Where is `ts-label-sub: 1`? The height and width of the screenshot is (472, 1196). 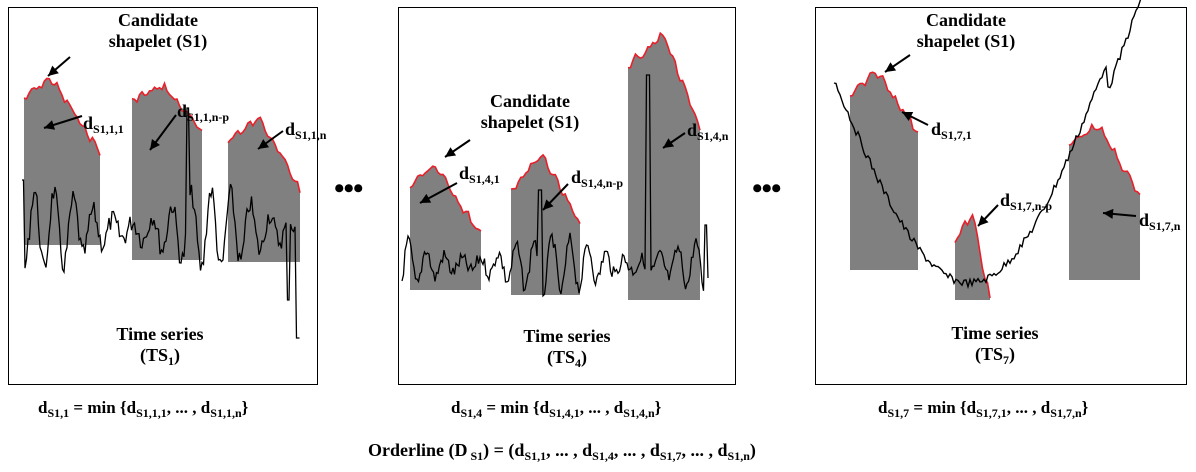
ts-label-sub: 1 is located at coordinates (171, 360).